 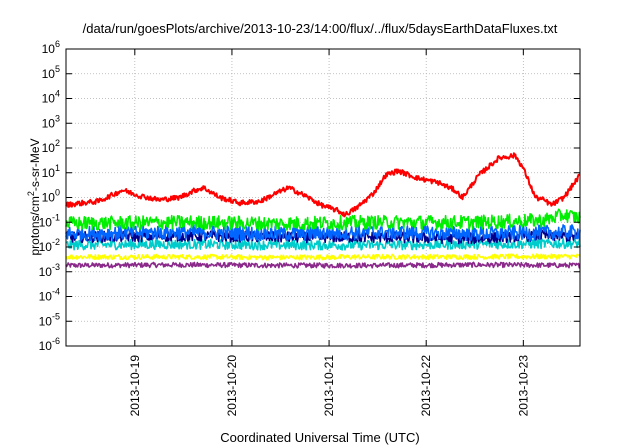 I want to click on y-tick-label: 10², so click(x=51, y=146).